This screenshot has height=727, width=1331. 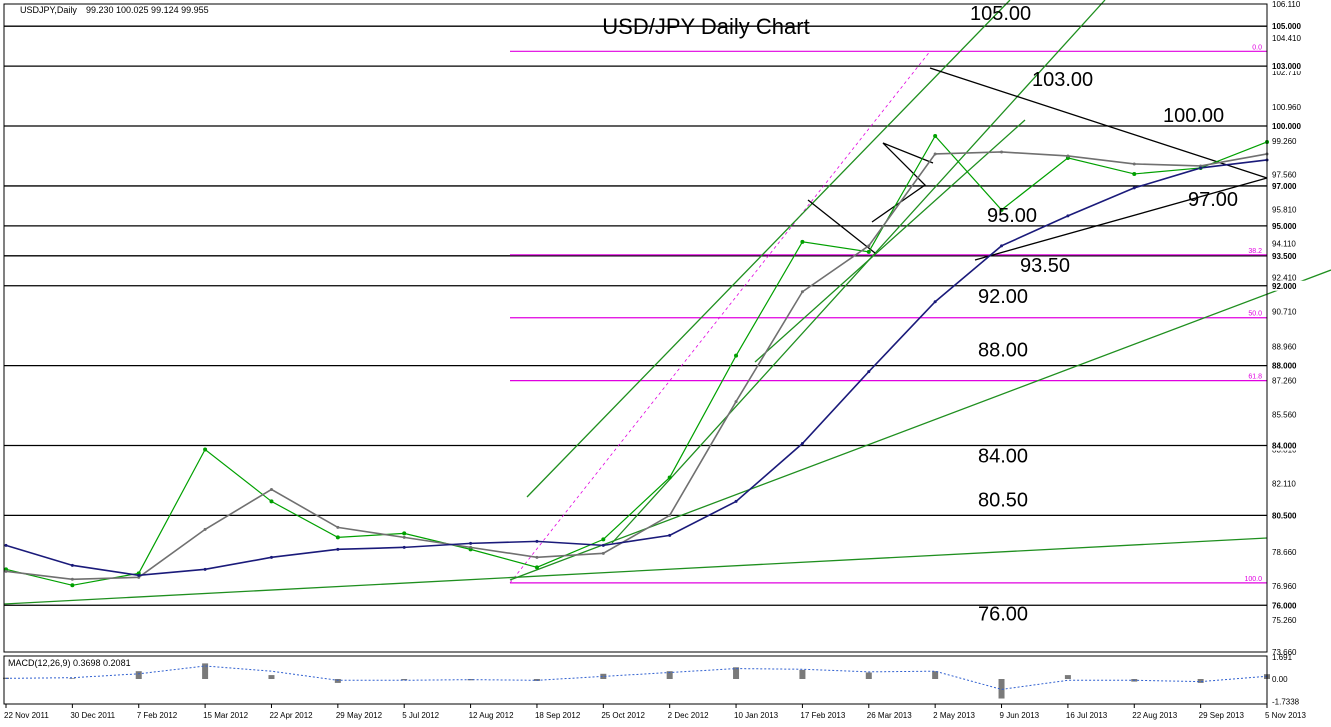 I want to click on x-tick-label: 7 Feb 2012, so click(x=157, y=715).